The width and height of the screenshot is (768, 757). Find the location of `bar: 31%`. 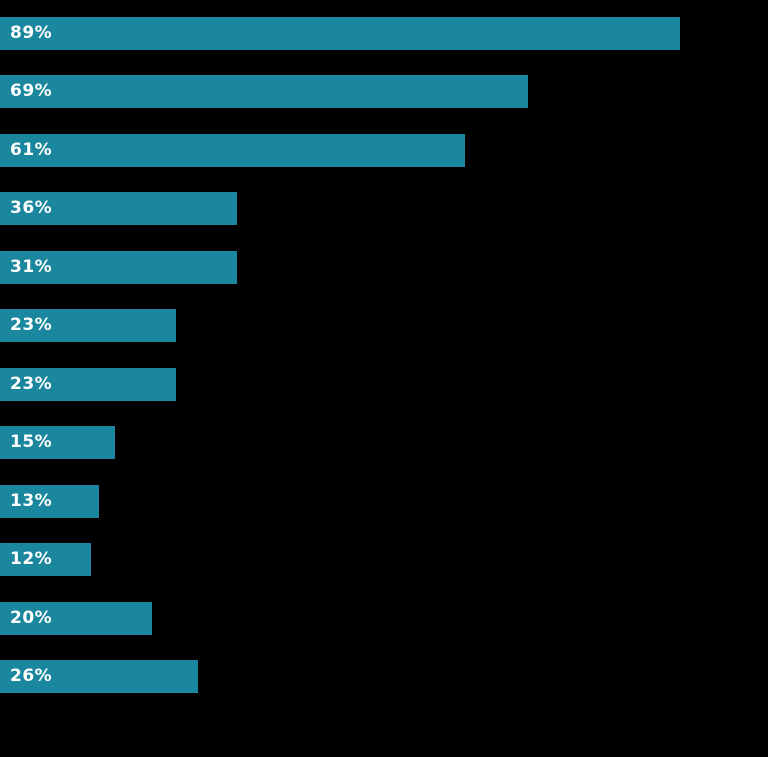

bar: 31% is located at coordinates (118, 267).